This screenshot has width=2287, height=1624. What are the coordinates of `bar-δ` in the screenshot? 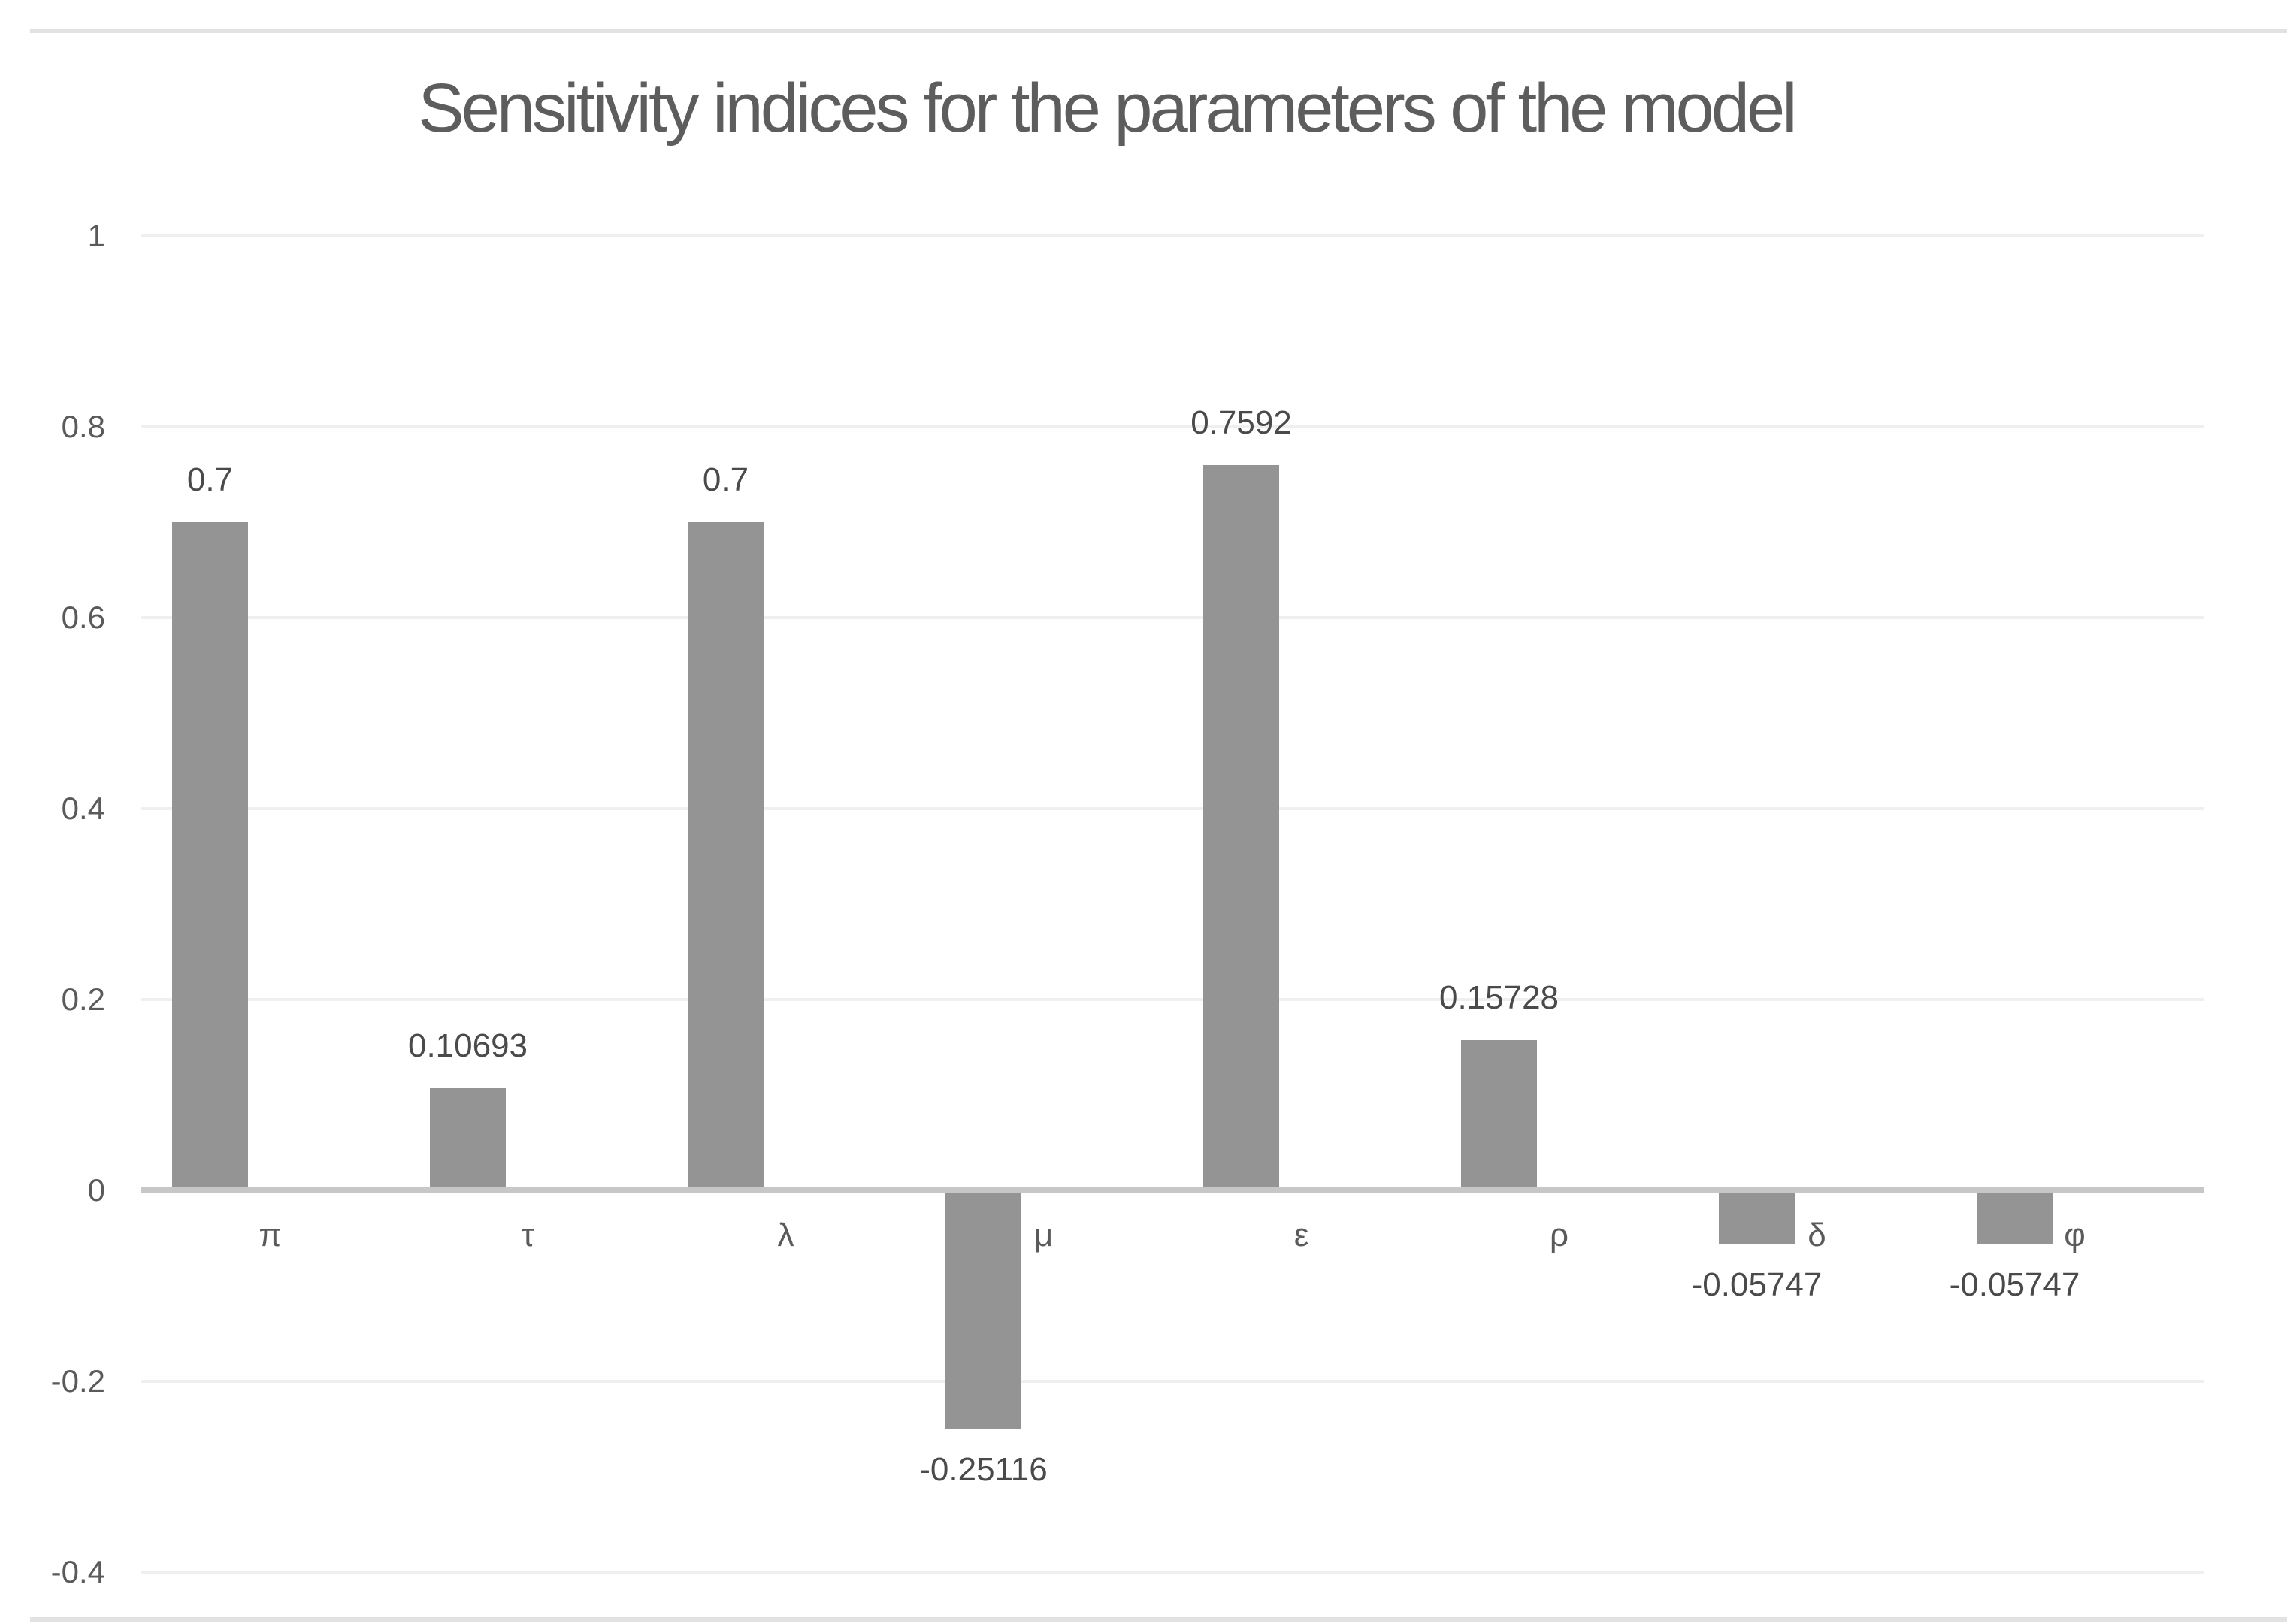 It's located at (1757, 1217).